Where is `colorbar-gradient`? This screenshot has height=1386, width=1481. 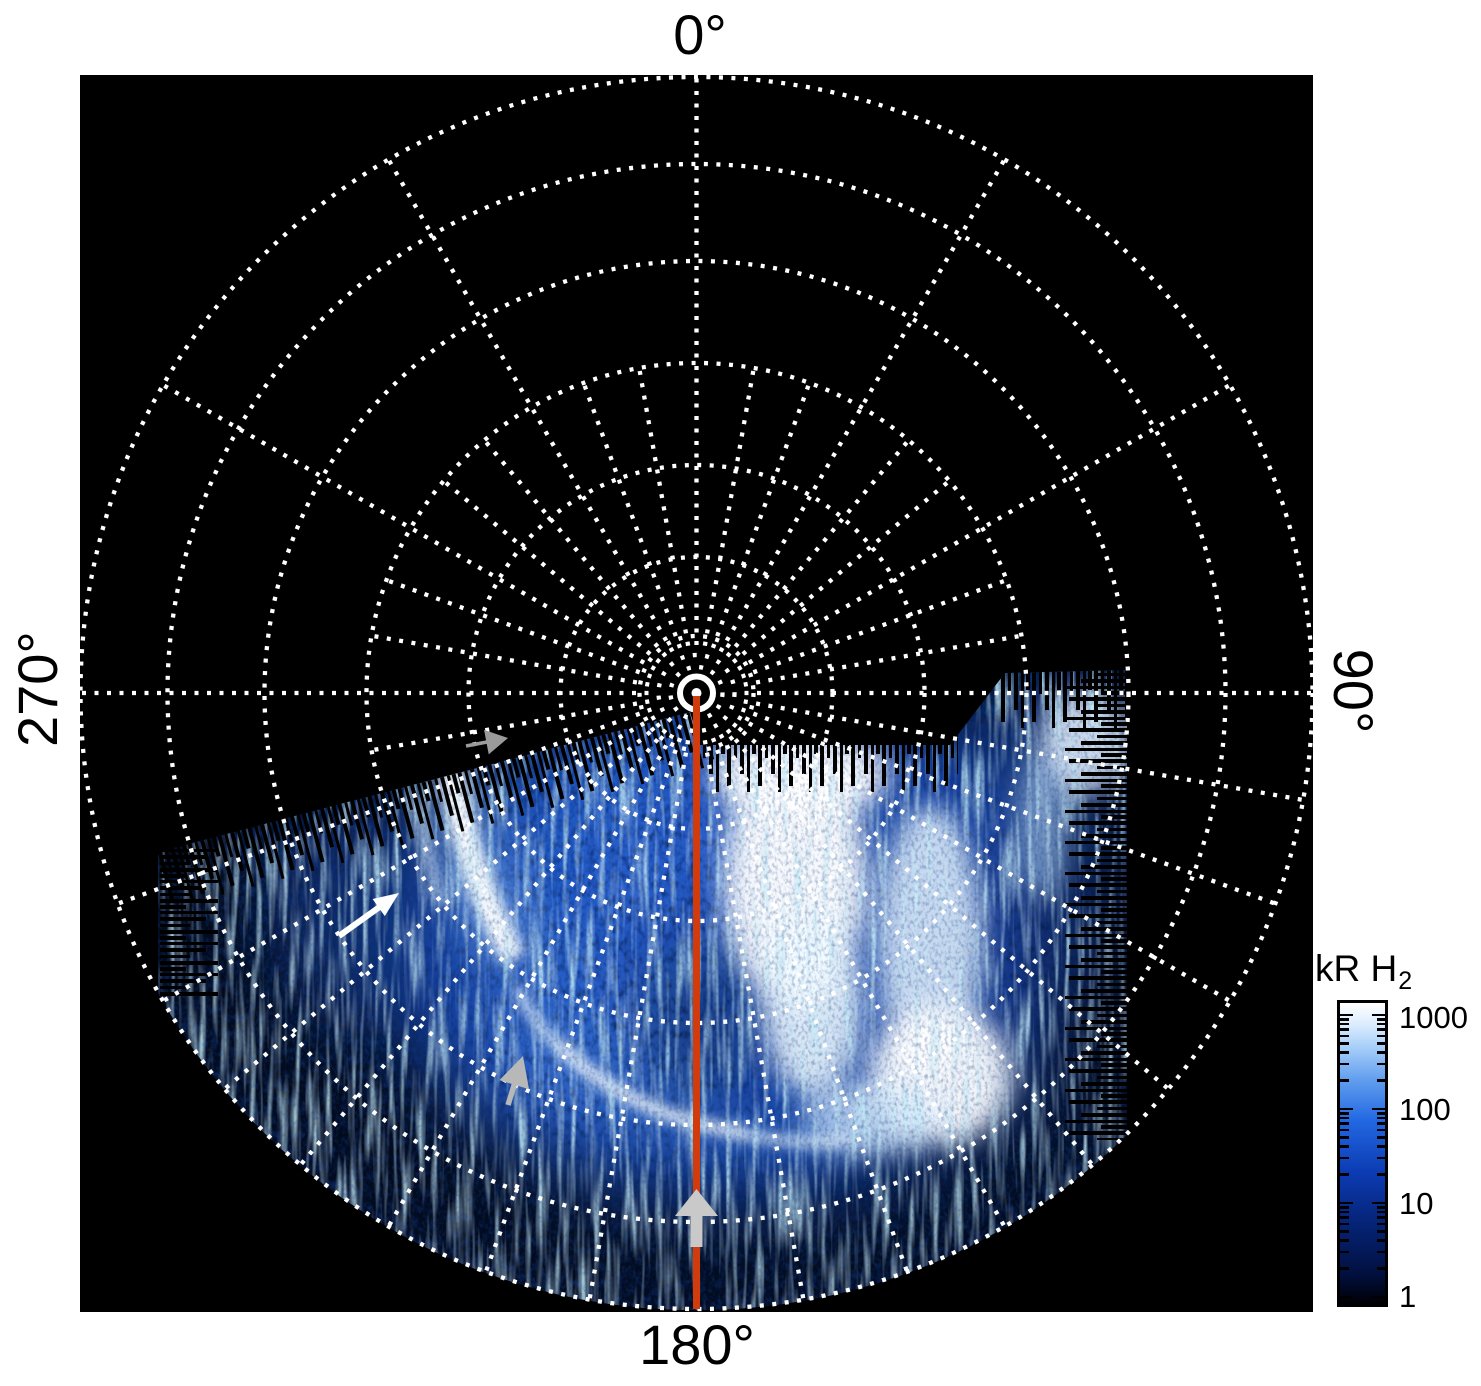
colorbar-gradient is located at coordinates (1362, 1153).